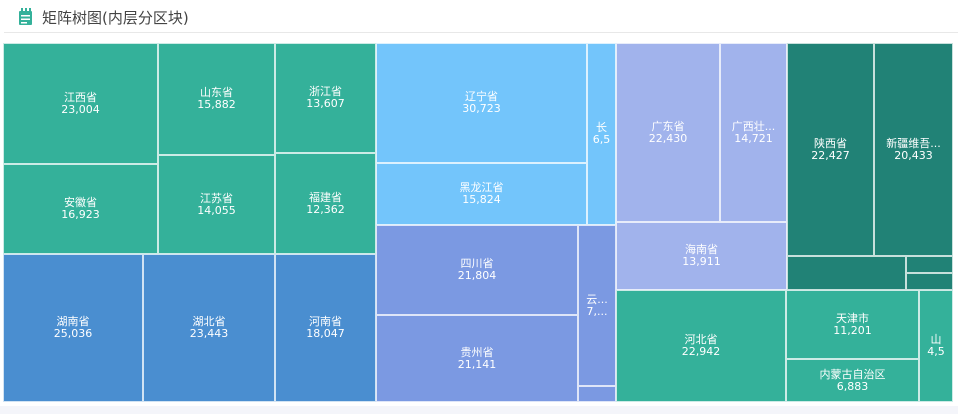  Describe the element at coordinates (601, 127) in the screenshot. I see `cell-label: 长` at that location.